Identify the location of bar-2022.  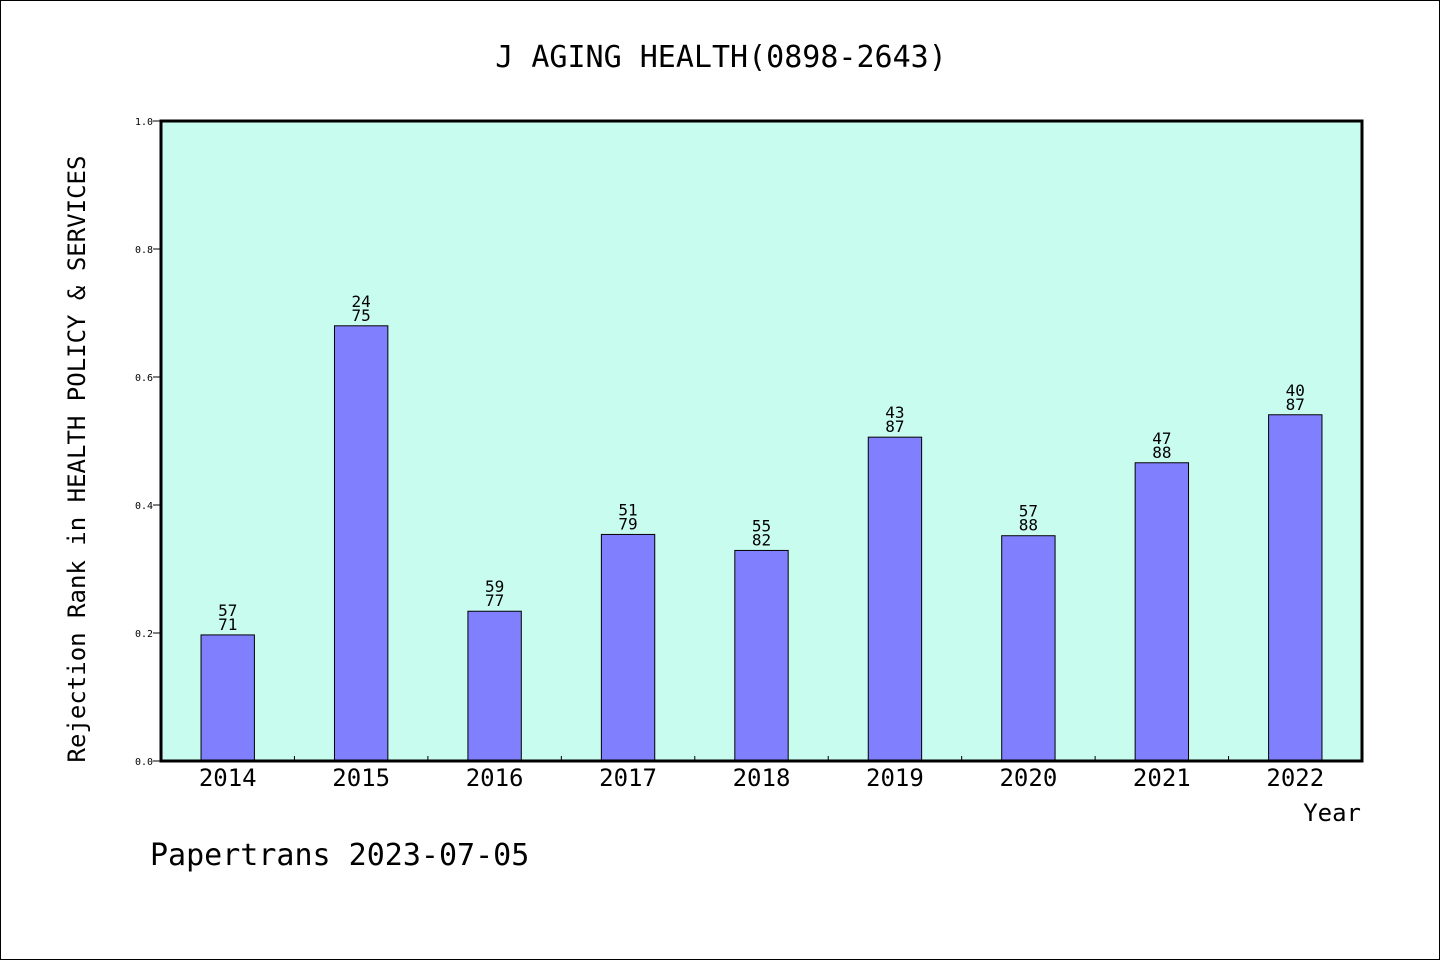
(1295, 588).